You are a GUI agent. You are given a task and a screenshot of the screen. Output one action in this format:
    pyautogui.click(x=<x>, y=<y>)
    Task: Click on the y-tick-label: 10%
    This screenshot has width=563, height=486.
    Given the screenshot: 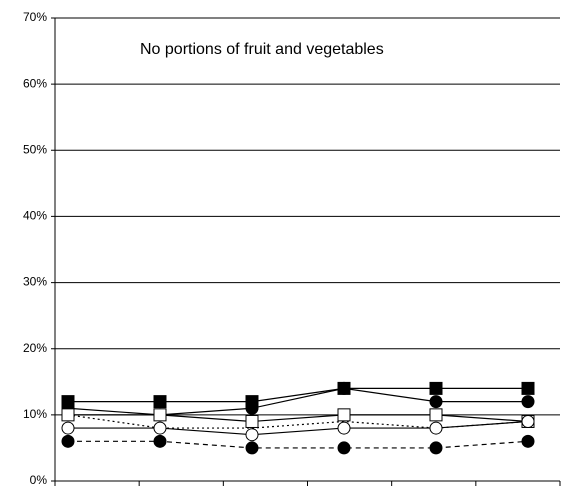 What is the action you would take?
    pyautogui.click(x=35, y=414)
    